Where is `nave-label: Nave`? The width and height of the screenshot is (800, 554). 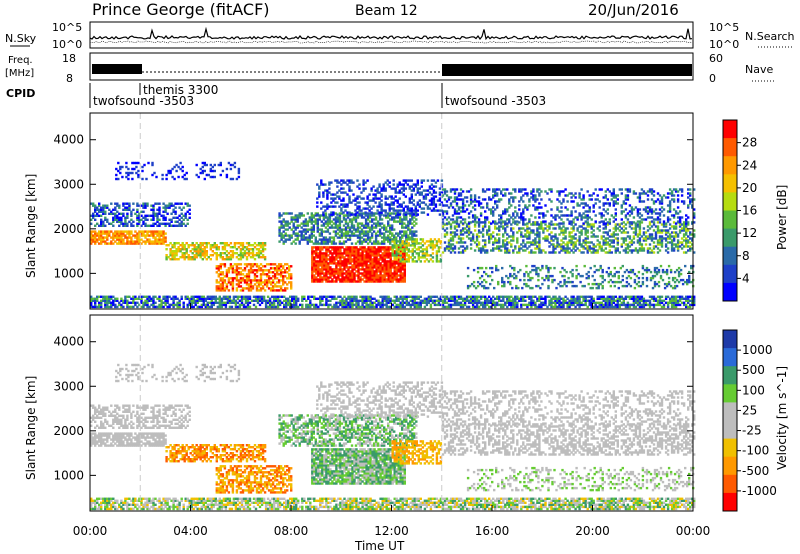 nave-label: Nave is located at coordinates (759, 69).